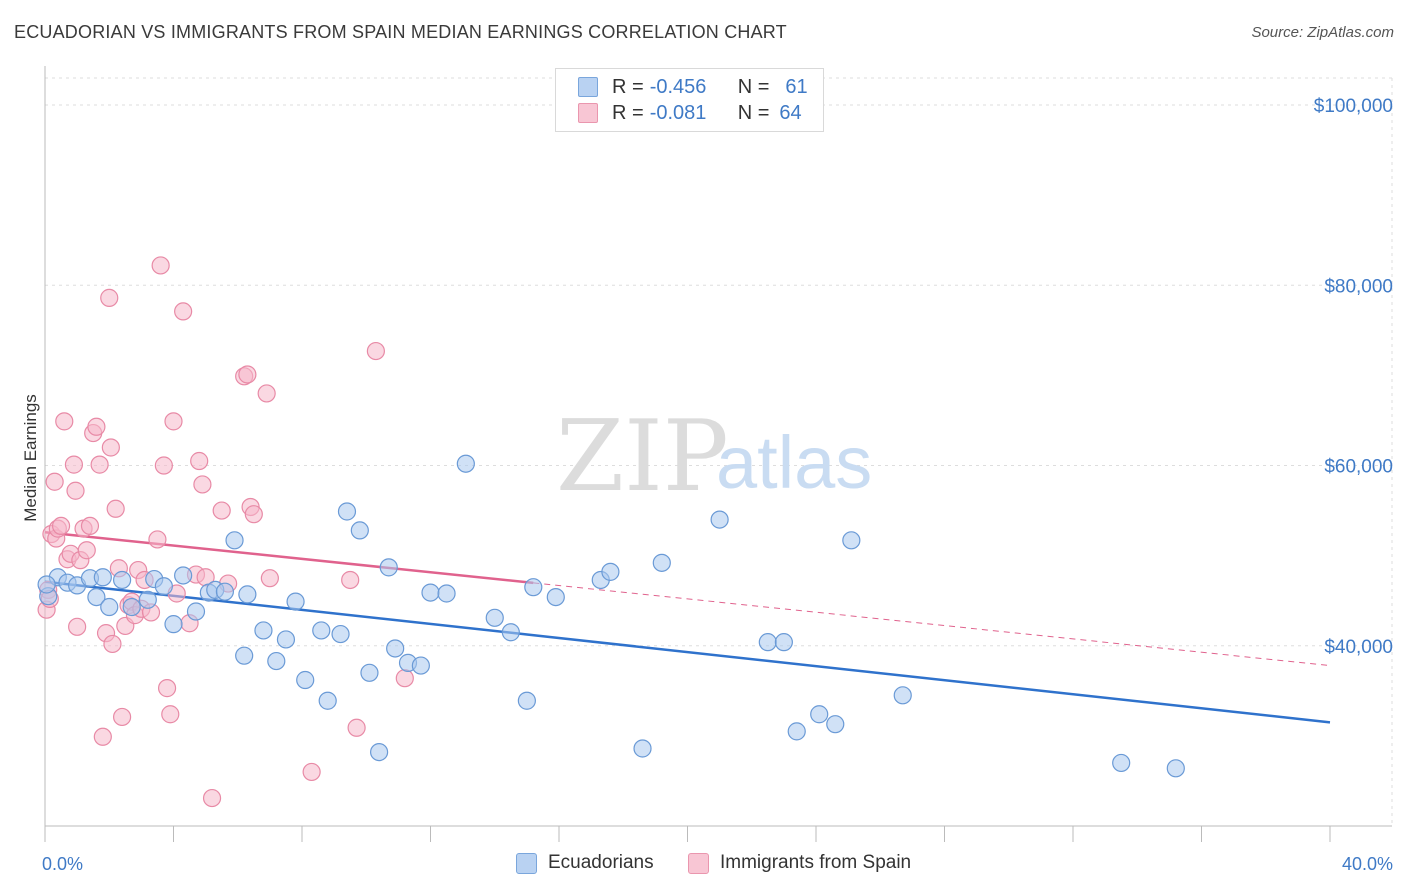 Image resolution: width=1406 pixels, height=892 pixels. Describe the element at coordinates (1353, 106) in the screenshot. I see `y-tick-label: $100,000` at that location.